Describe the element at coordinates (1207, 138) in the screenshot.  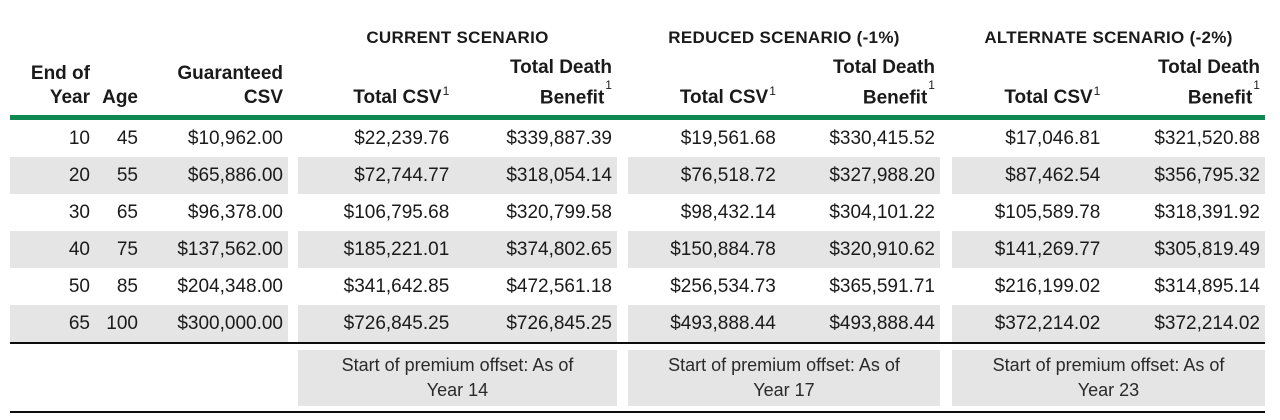
I see `cell-alternate-death-benefit: $321,520.88` at that location.